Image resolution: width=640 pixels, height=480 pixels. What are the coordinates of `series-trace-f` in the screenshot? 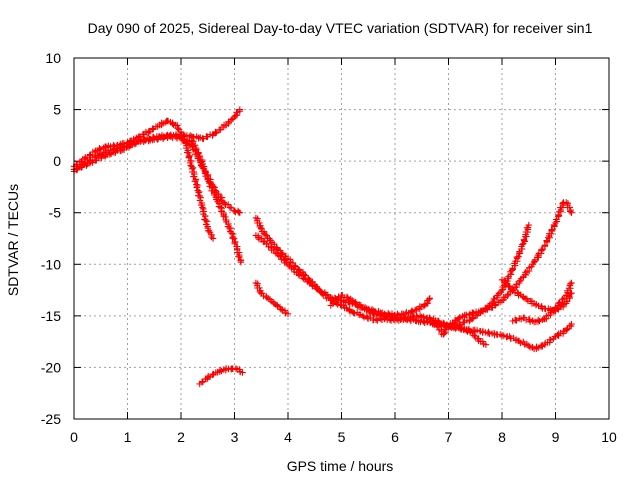 It's located at (272, 298).